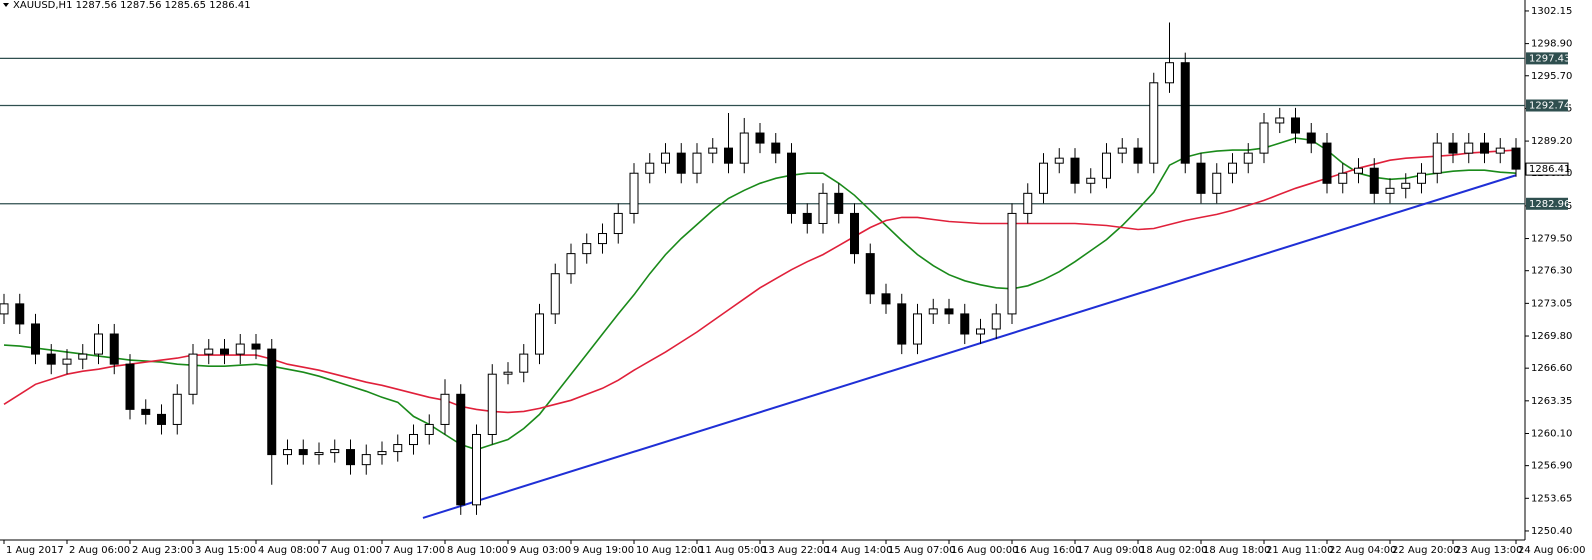 The width and height of the screenshot is (1592, 560). I want to click on x-tick-label: 14 Aug 14:00, so click(858, 550).